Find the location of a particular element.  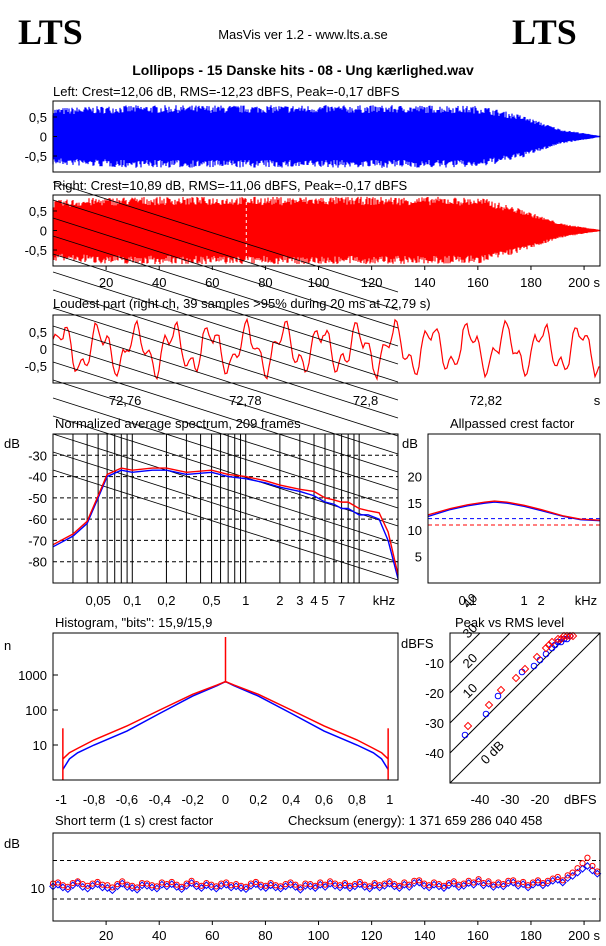

peak-rms-diag-label: 10 is located at coordinates (470, 690).